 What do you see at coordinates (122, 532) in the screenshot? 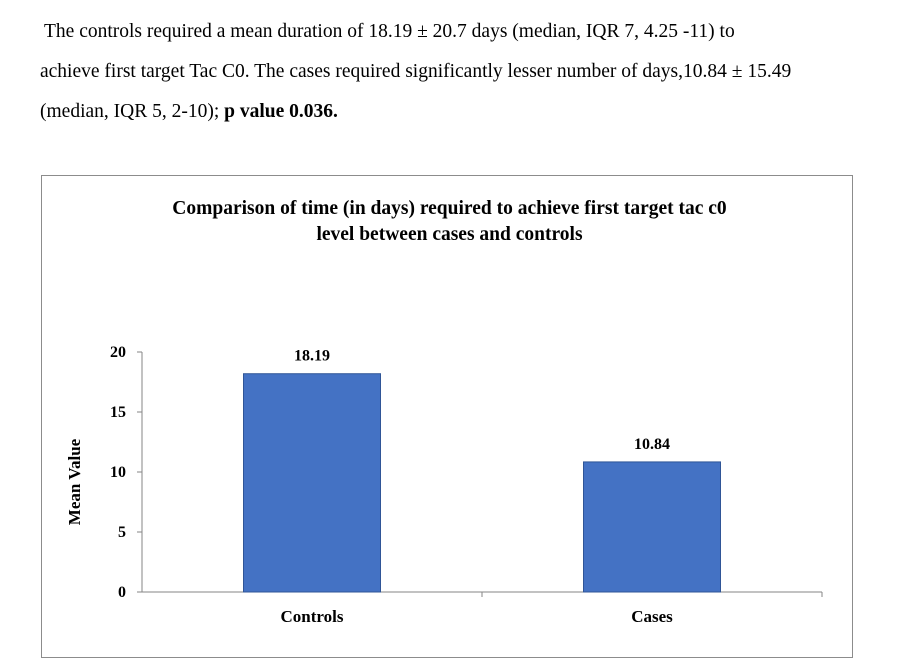
I see `y-tick-label: 5` at bounding box center [122, 532].